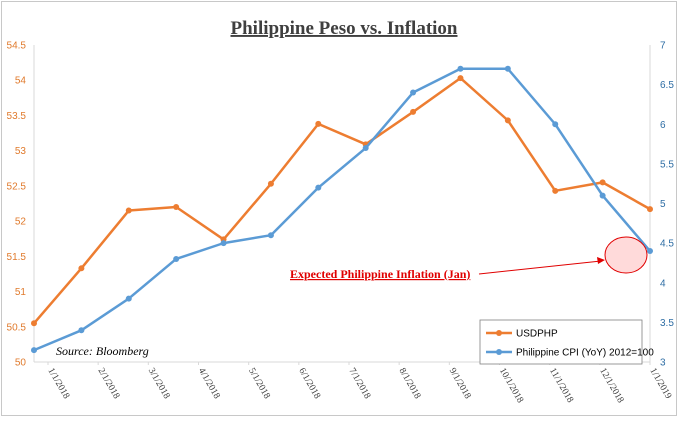 This screenshot has height=422, width=680. I want to click on right-tick-label: 4, so click(663, 283).